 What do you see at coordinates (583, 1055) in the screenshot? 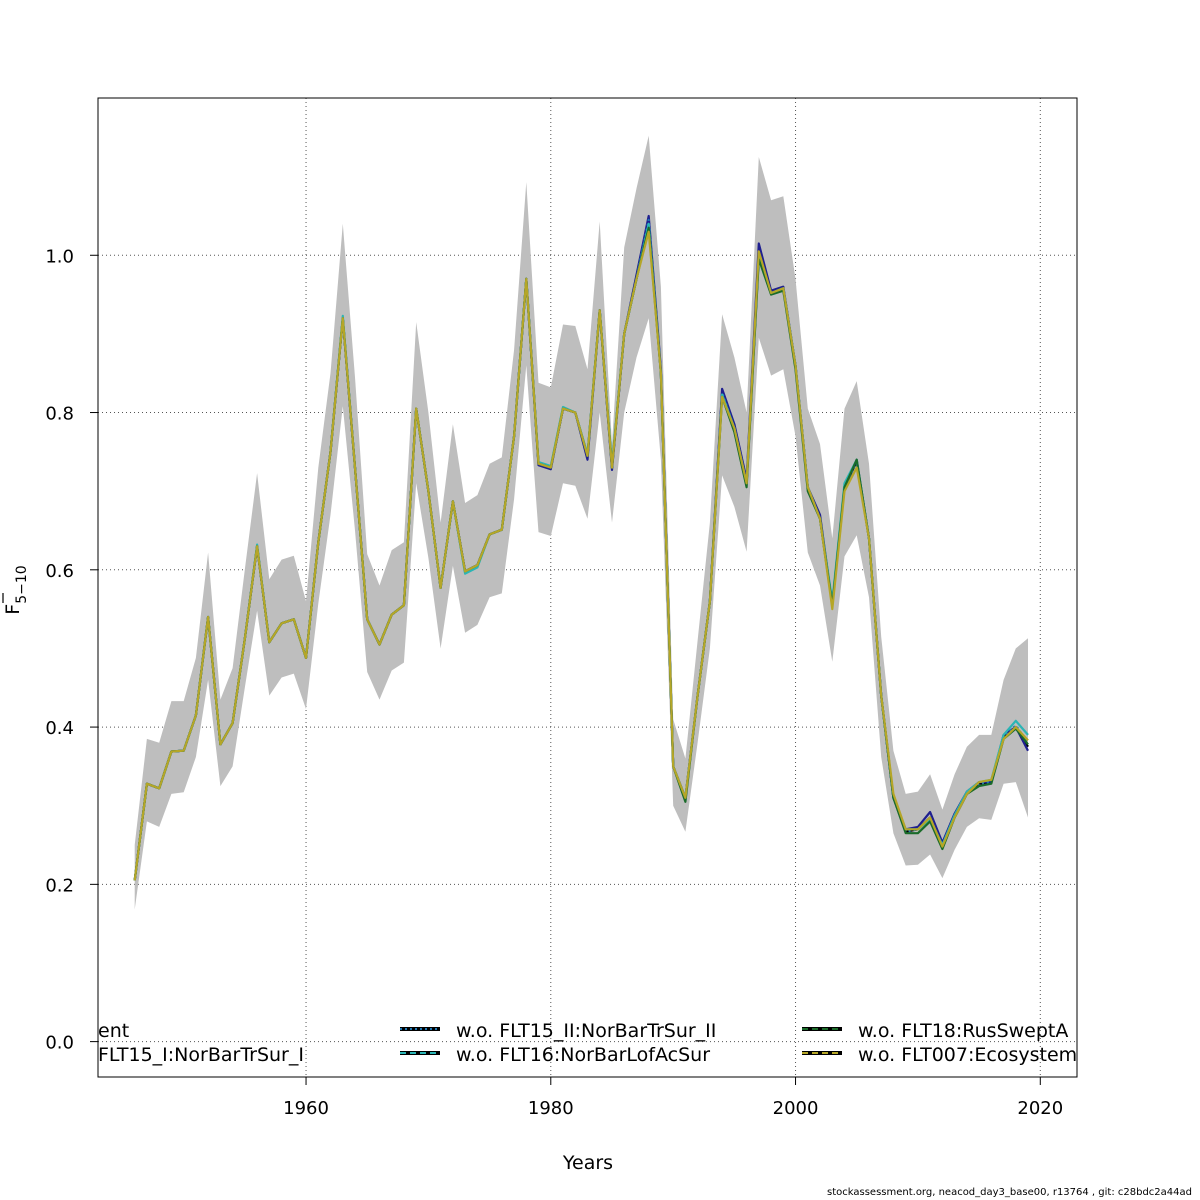
I see `legend-label: w.o. FLT16:NorBarLofAcSur` at bounding box center [583, 1055].